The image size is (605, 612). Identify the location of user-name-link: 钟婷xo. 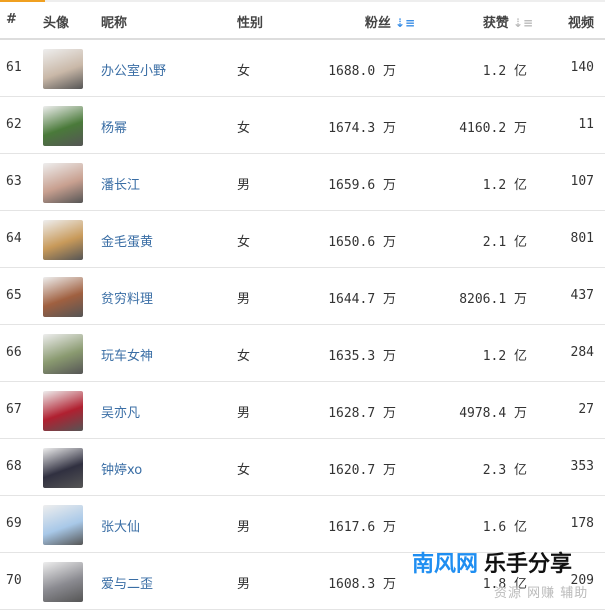
(122, 470).